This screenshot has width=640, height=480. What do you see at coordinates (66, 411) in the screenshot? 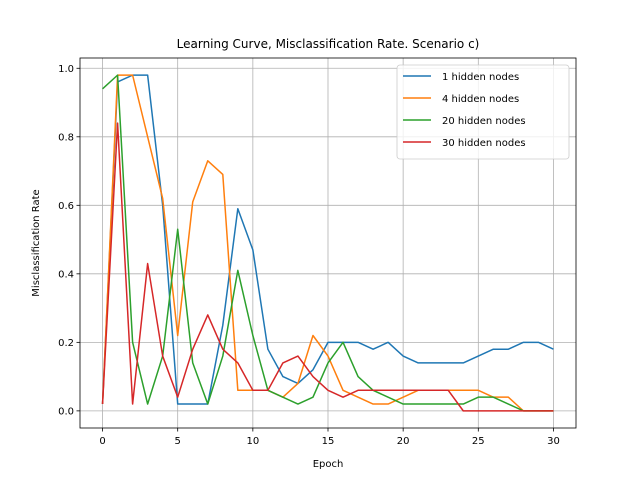
I see `y-tick-label: 0.0` at bounding box center [66, 411].